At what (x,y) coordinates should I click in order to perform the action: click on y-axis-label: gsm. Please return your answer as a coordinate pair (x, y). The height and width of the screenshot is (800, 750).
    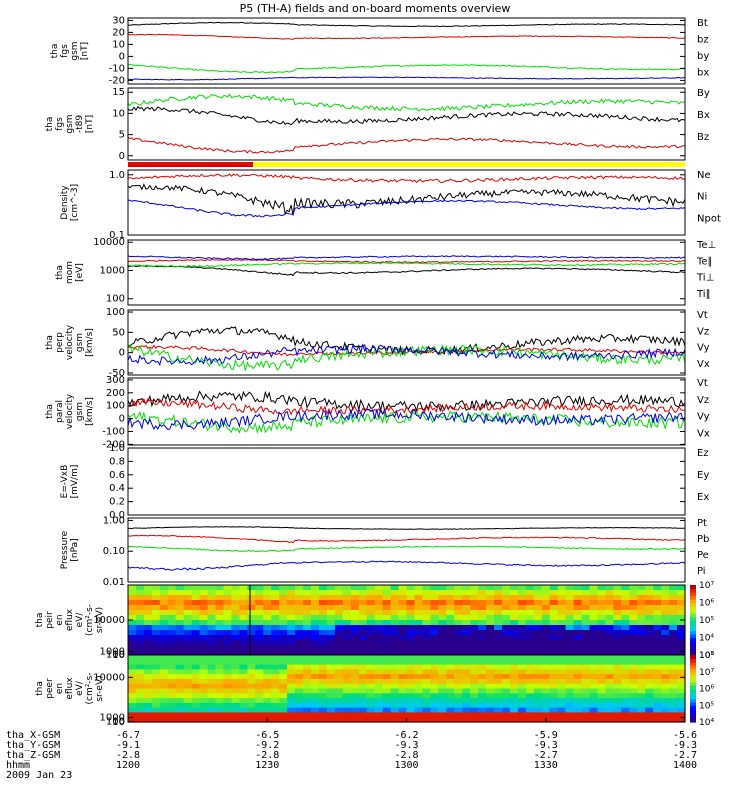
    Looking at the image, I should click on (75, 50).